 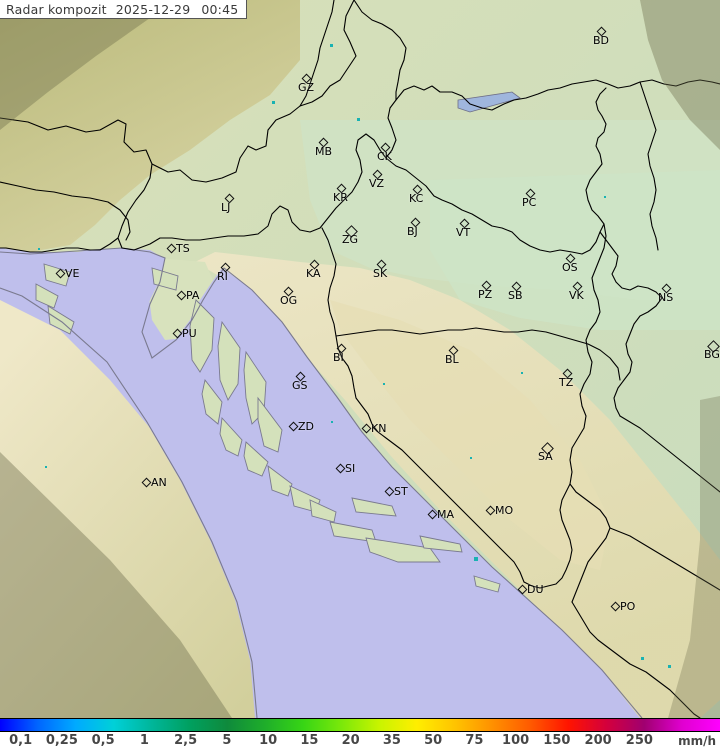 What do you see at coordinates (697, 741) in the screenshot?
I see `legend-unit-label: mm/h` at bounding box center [697, 741].